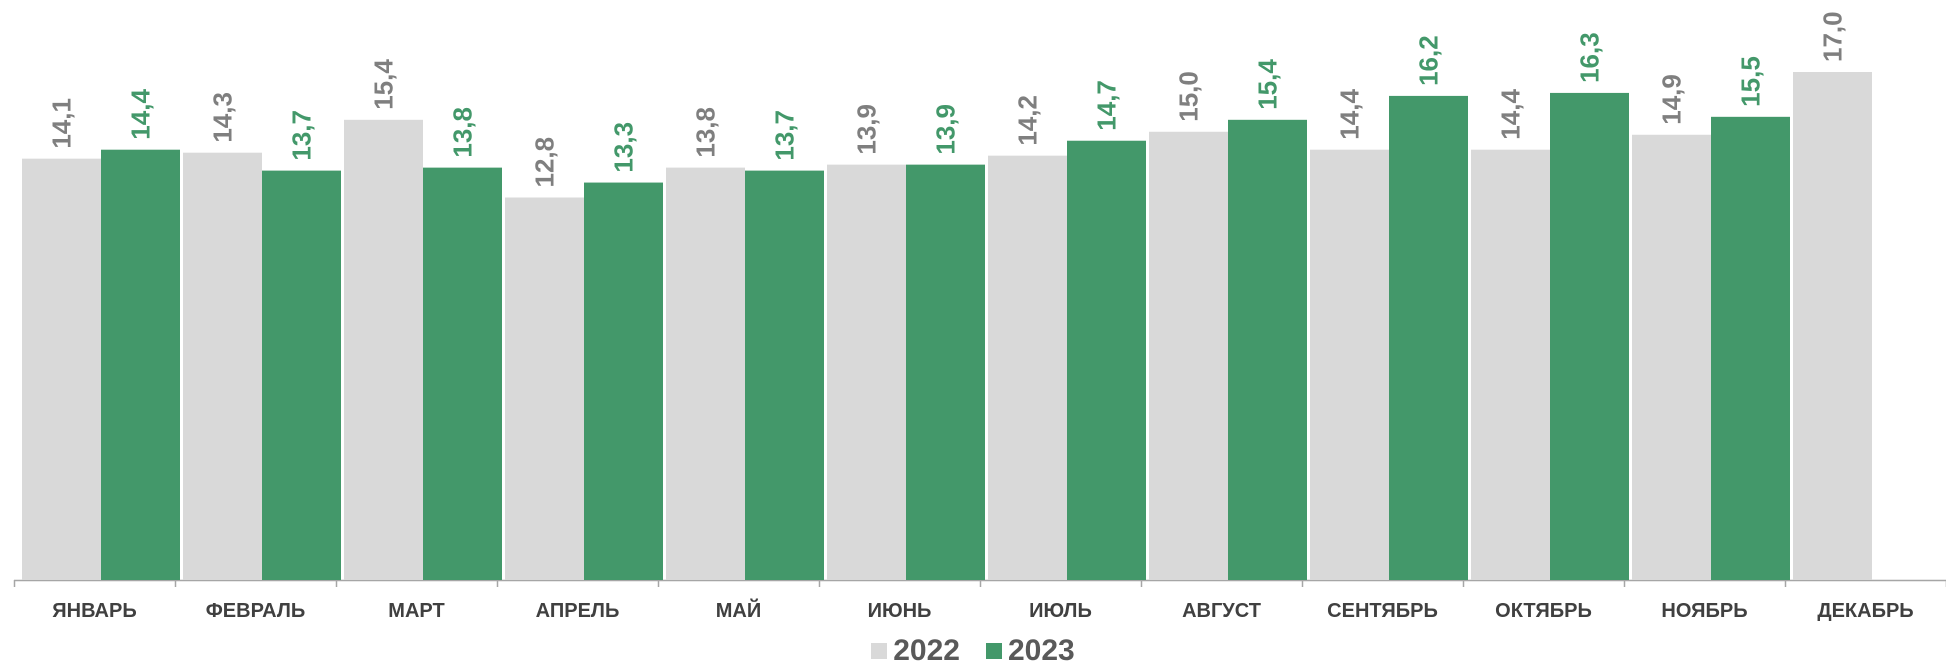 The image size is (1946, 672). I want to click on data-label-2022-7: 14,2, so click(1028, 120).